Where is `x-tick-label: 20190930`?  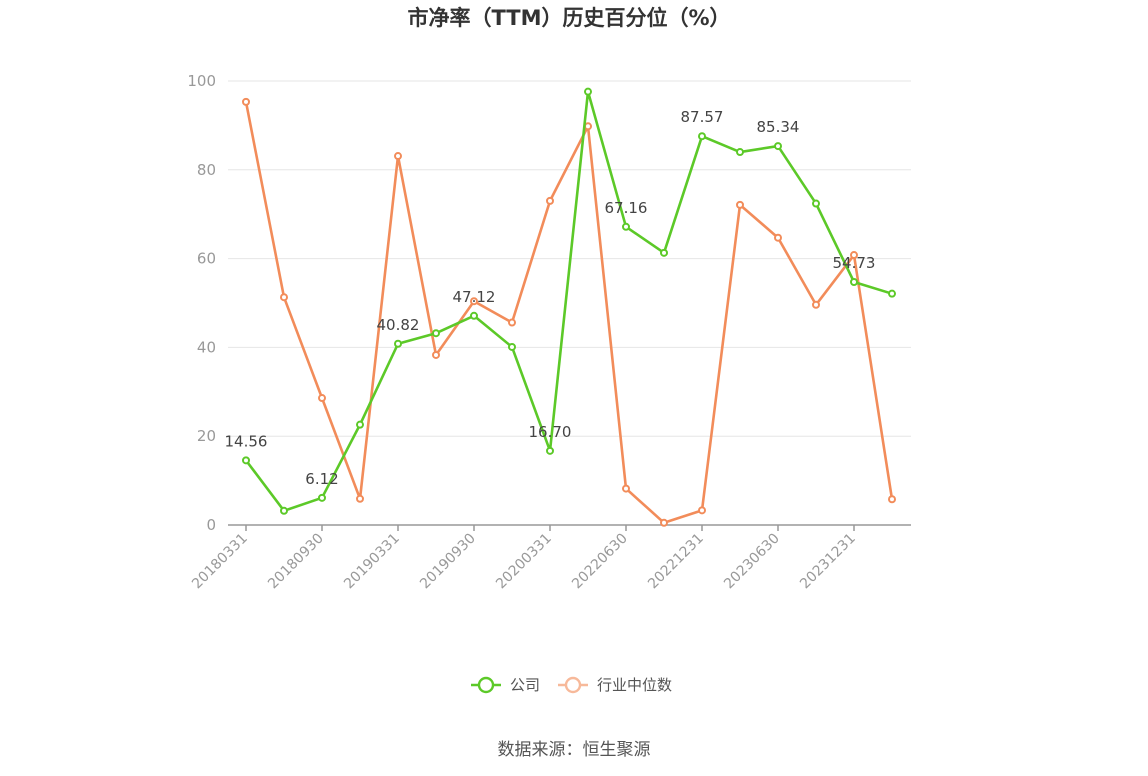
x-tick-label: 20190930 is located at coordinates (448, 562).